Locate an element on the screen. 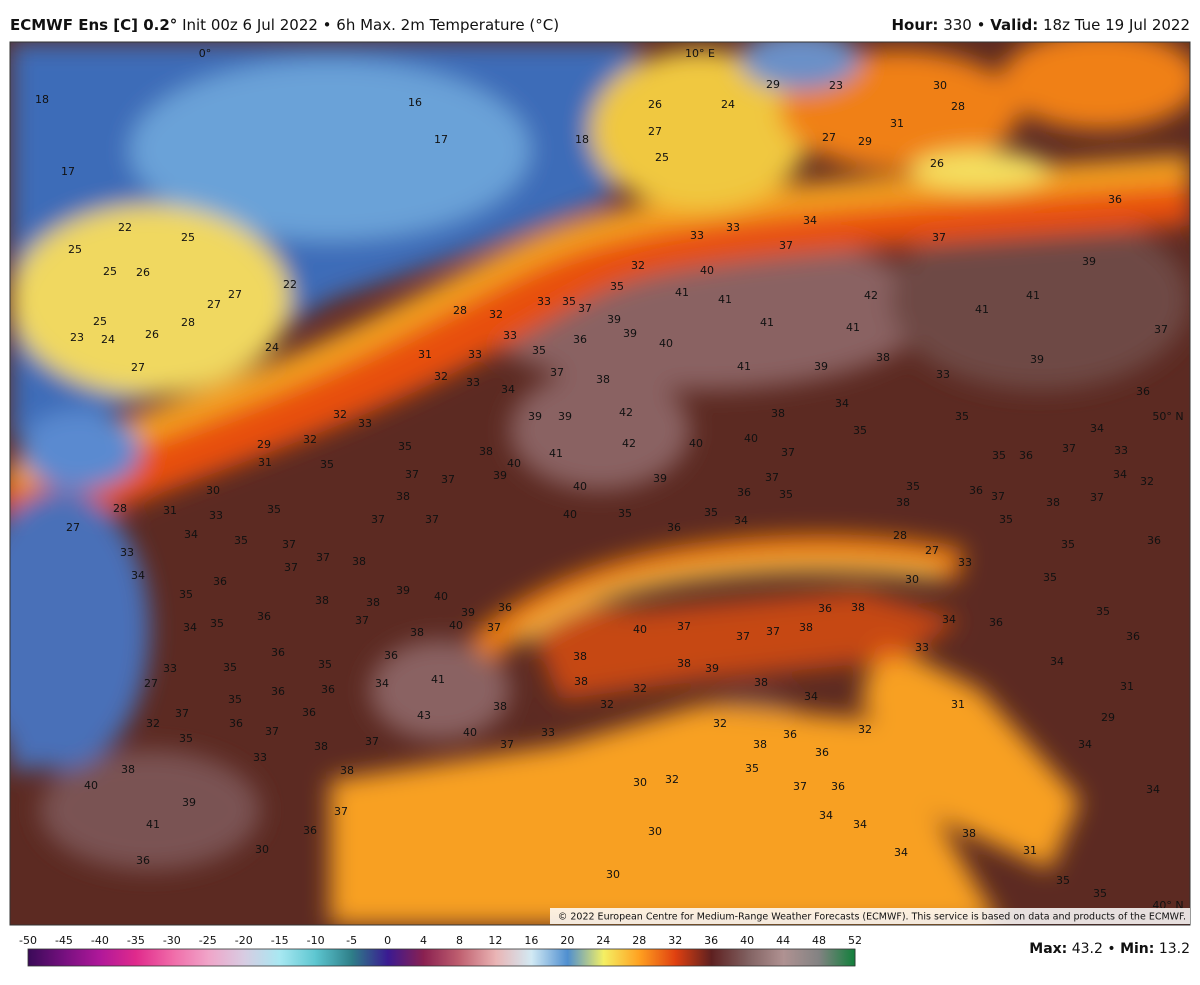 The height and width of the screenshot is (985, 1200). colorbar-frame is located at coordinates (441, 957).